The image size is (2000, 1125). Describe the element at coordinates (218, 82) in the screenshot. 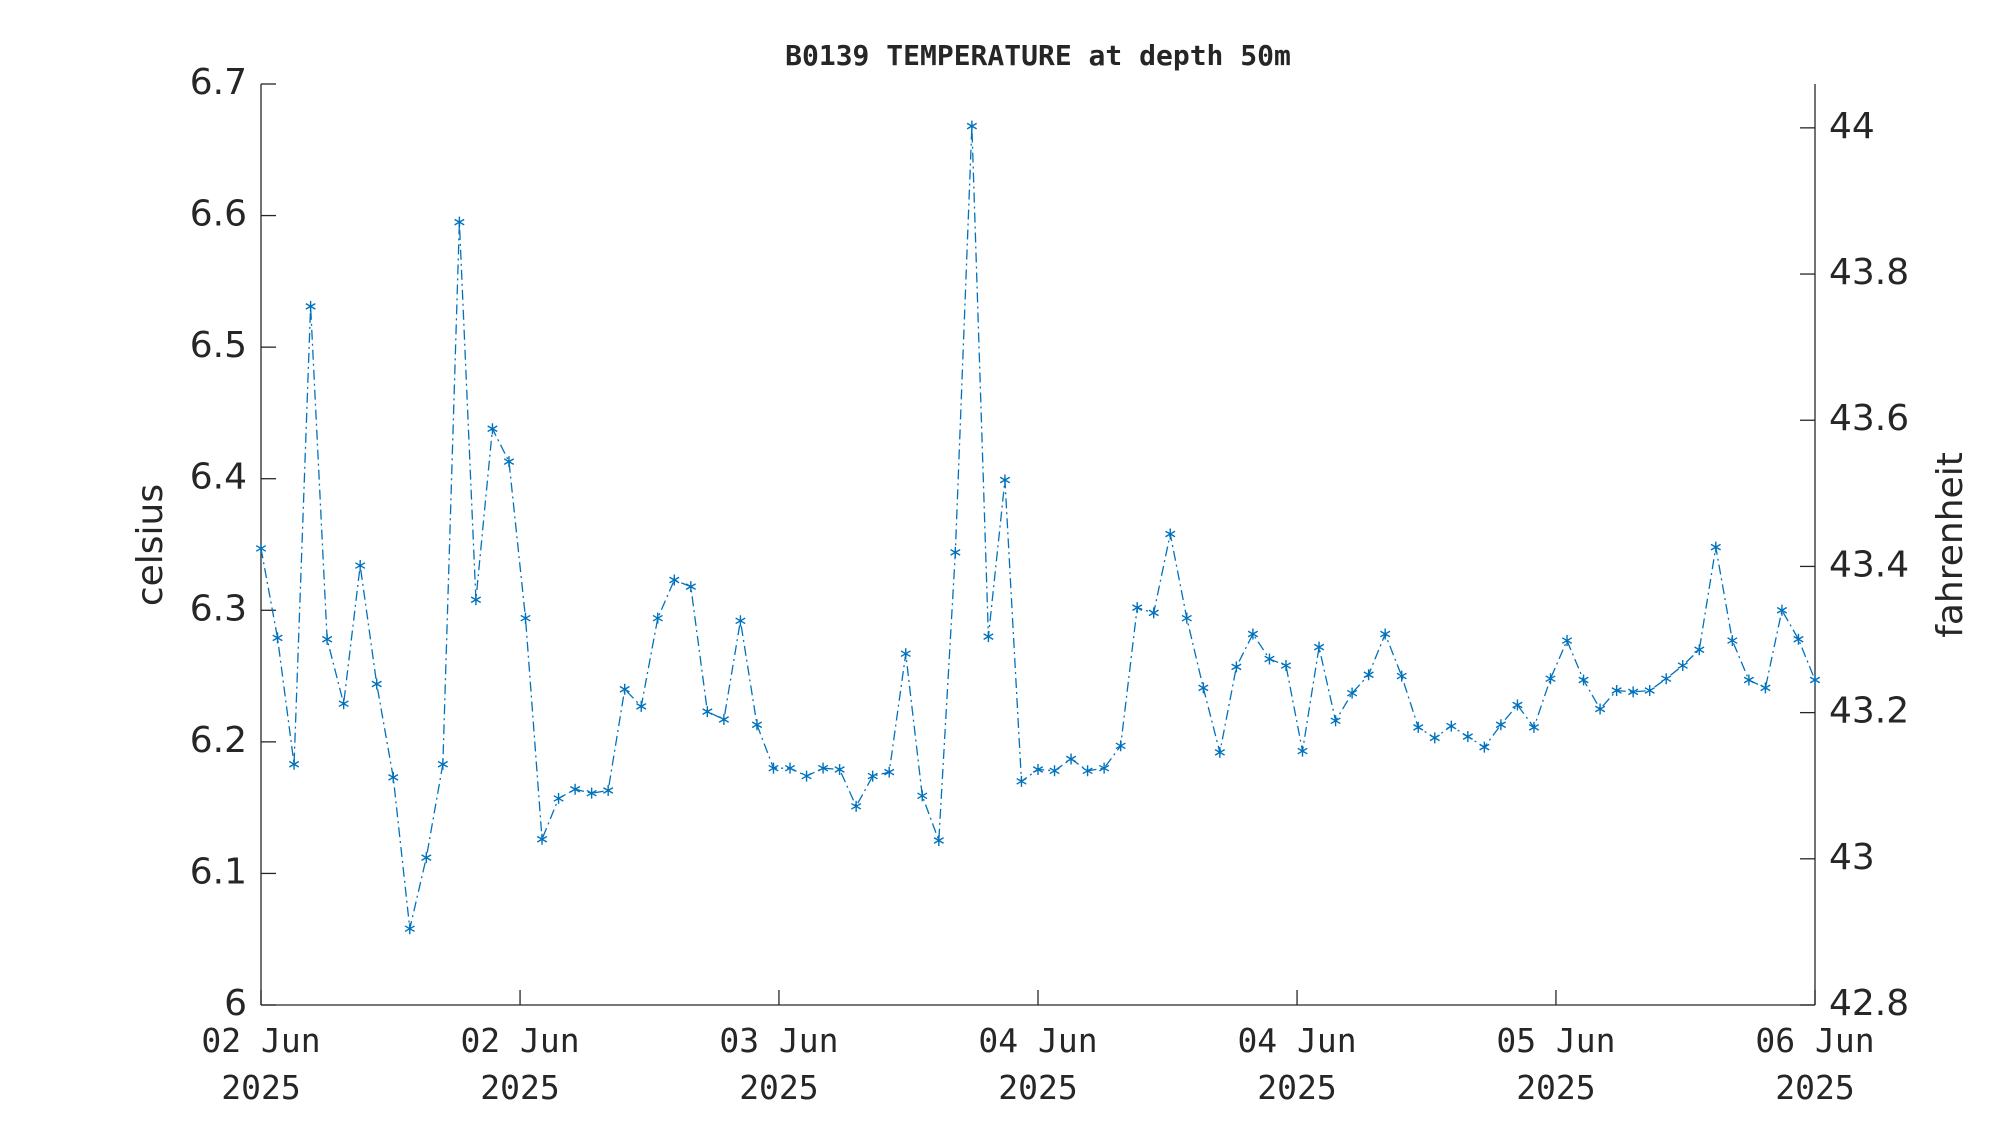

I see `y-tick-label: 6.7` at that location.